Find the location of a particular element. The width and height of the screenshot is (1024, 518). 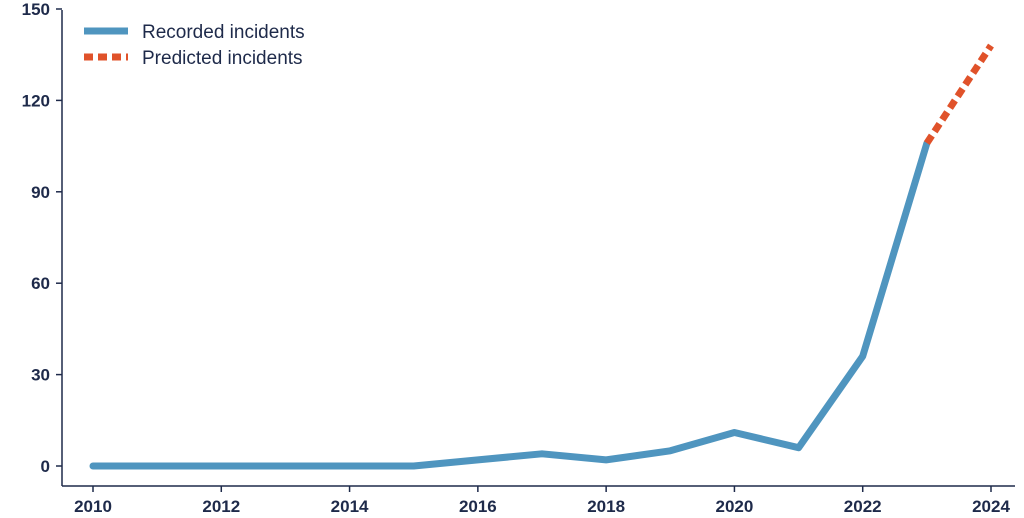

x-tick-label: 2024 is located at coordinates (991, 506).